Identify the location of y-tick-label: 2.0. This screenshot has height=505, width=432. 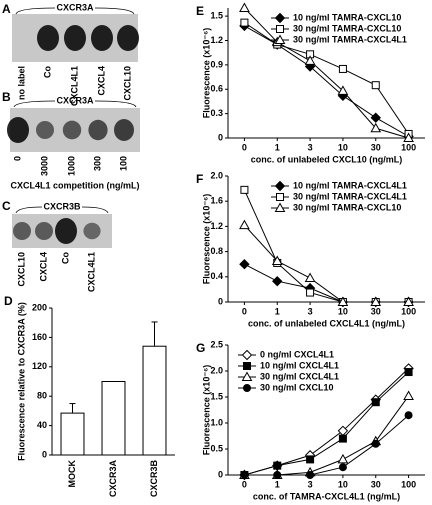
(216, 370).